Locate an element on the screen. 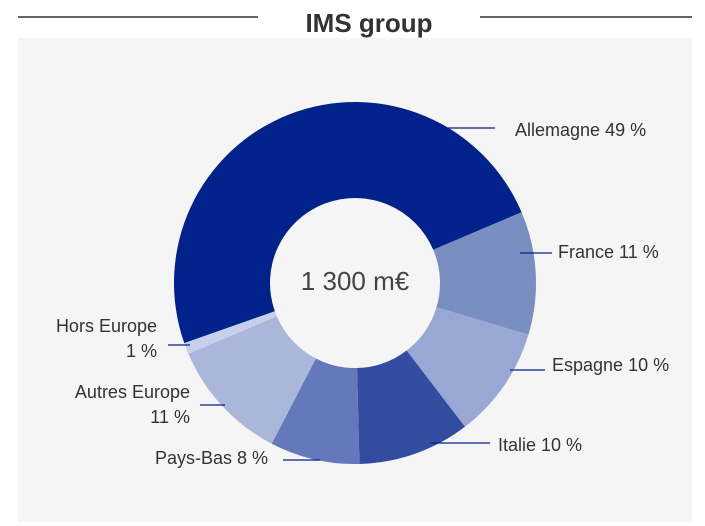 This screenshot has height=526, width=705. slice-category: France is located at coordinates (586, 252).